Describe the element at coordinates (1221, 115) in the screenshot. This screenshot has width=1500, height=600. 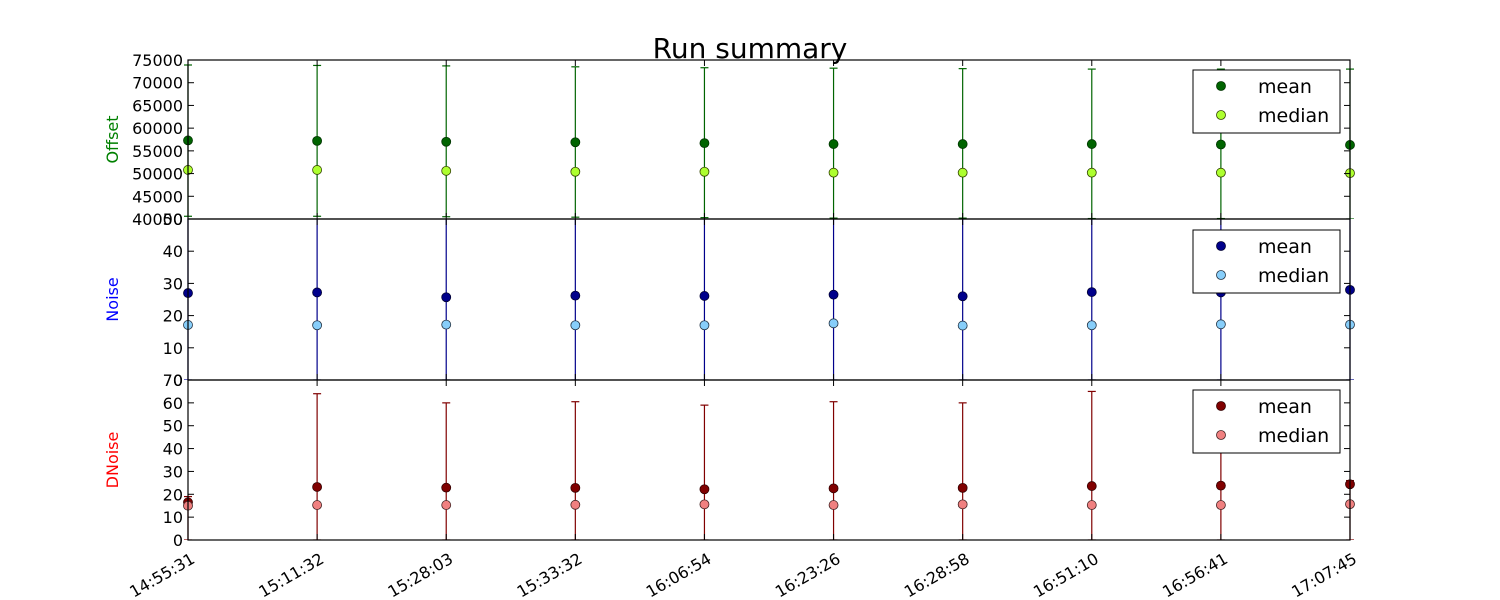
I see `legend-marker-offset-median` at that location.